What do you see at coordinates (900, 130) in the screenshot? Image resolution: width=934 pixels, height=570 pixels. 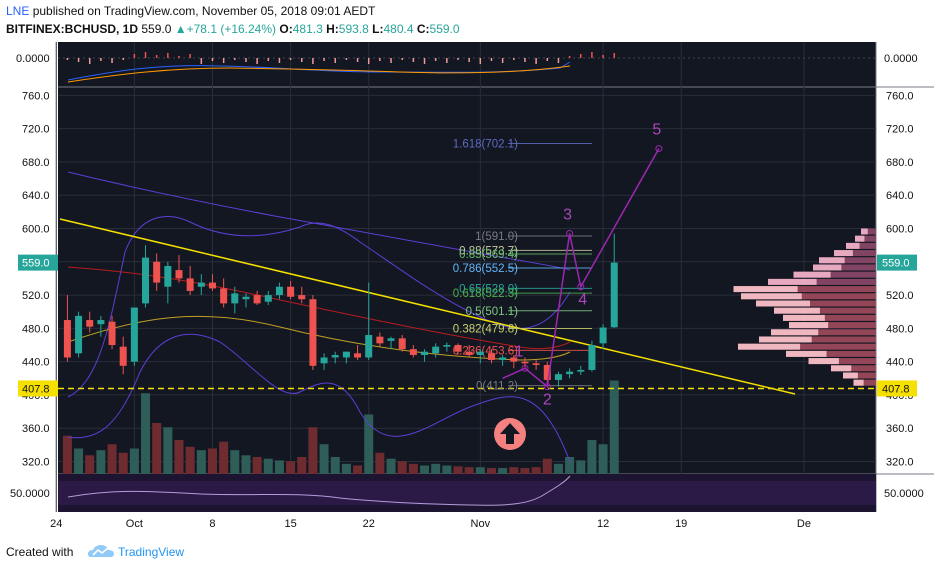 I see `y-tick-label-right: 720.0` at bounding box center [900, 130].